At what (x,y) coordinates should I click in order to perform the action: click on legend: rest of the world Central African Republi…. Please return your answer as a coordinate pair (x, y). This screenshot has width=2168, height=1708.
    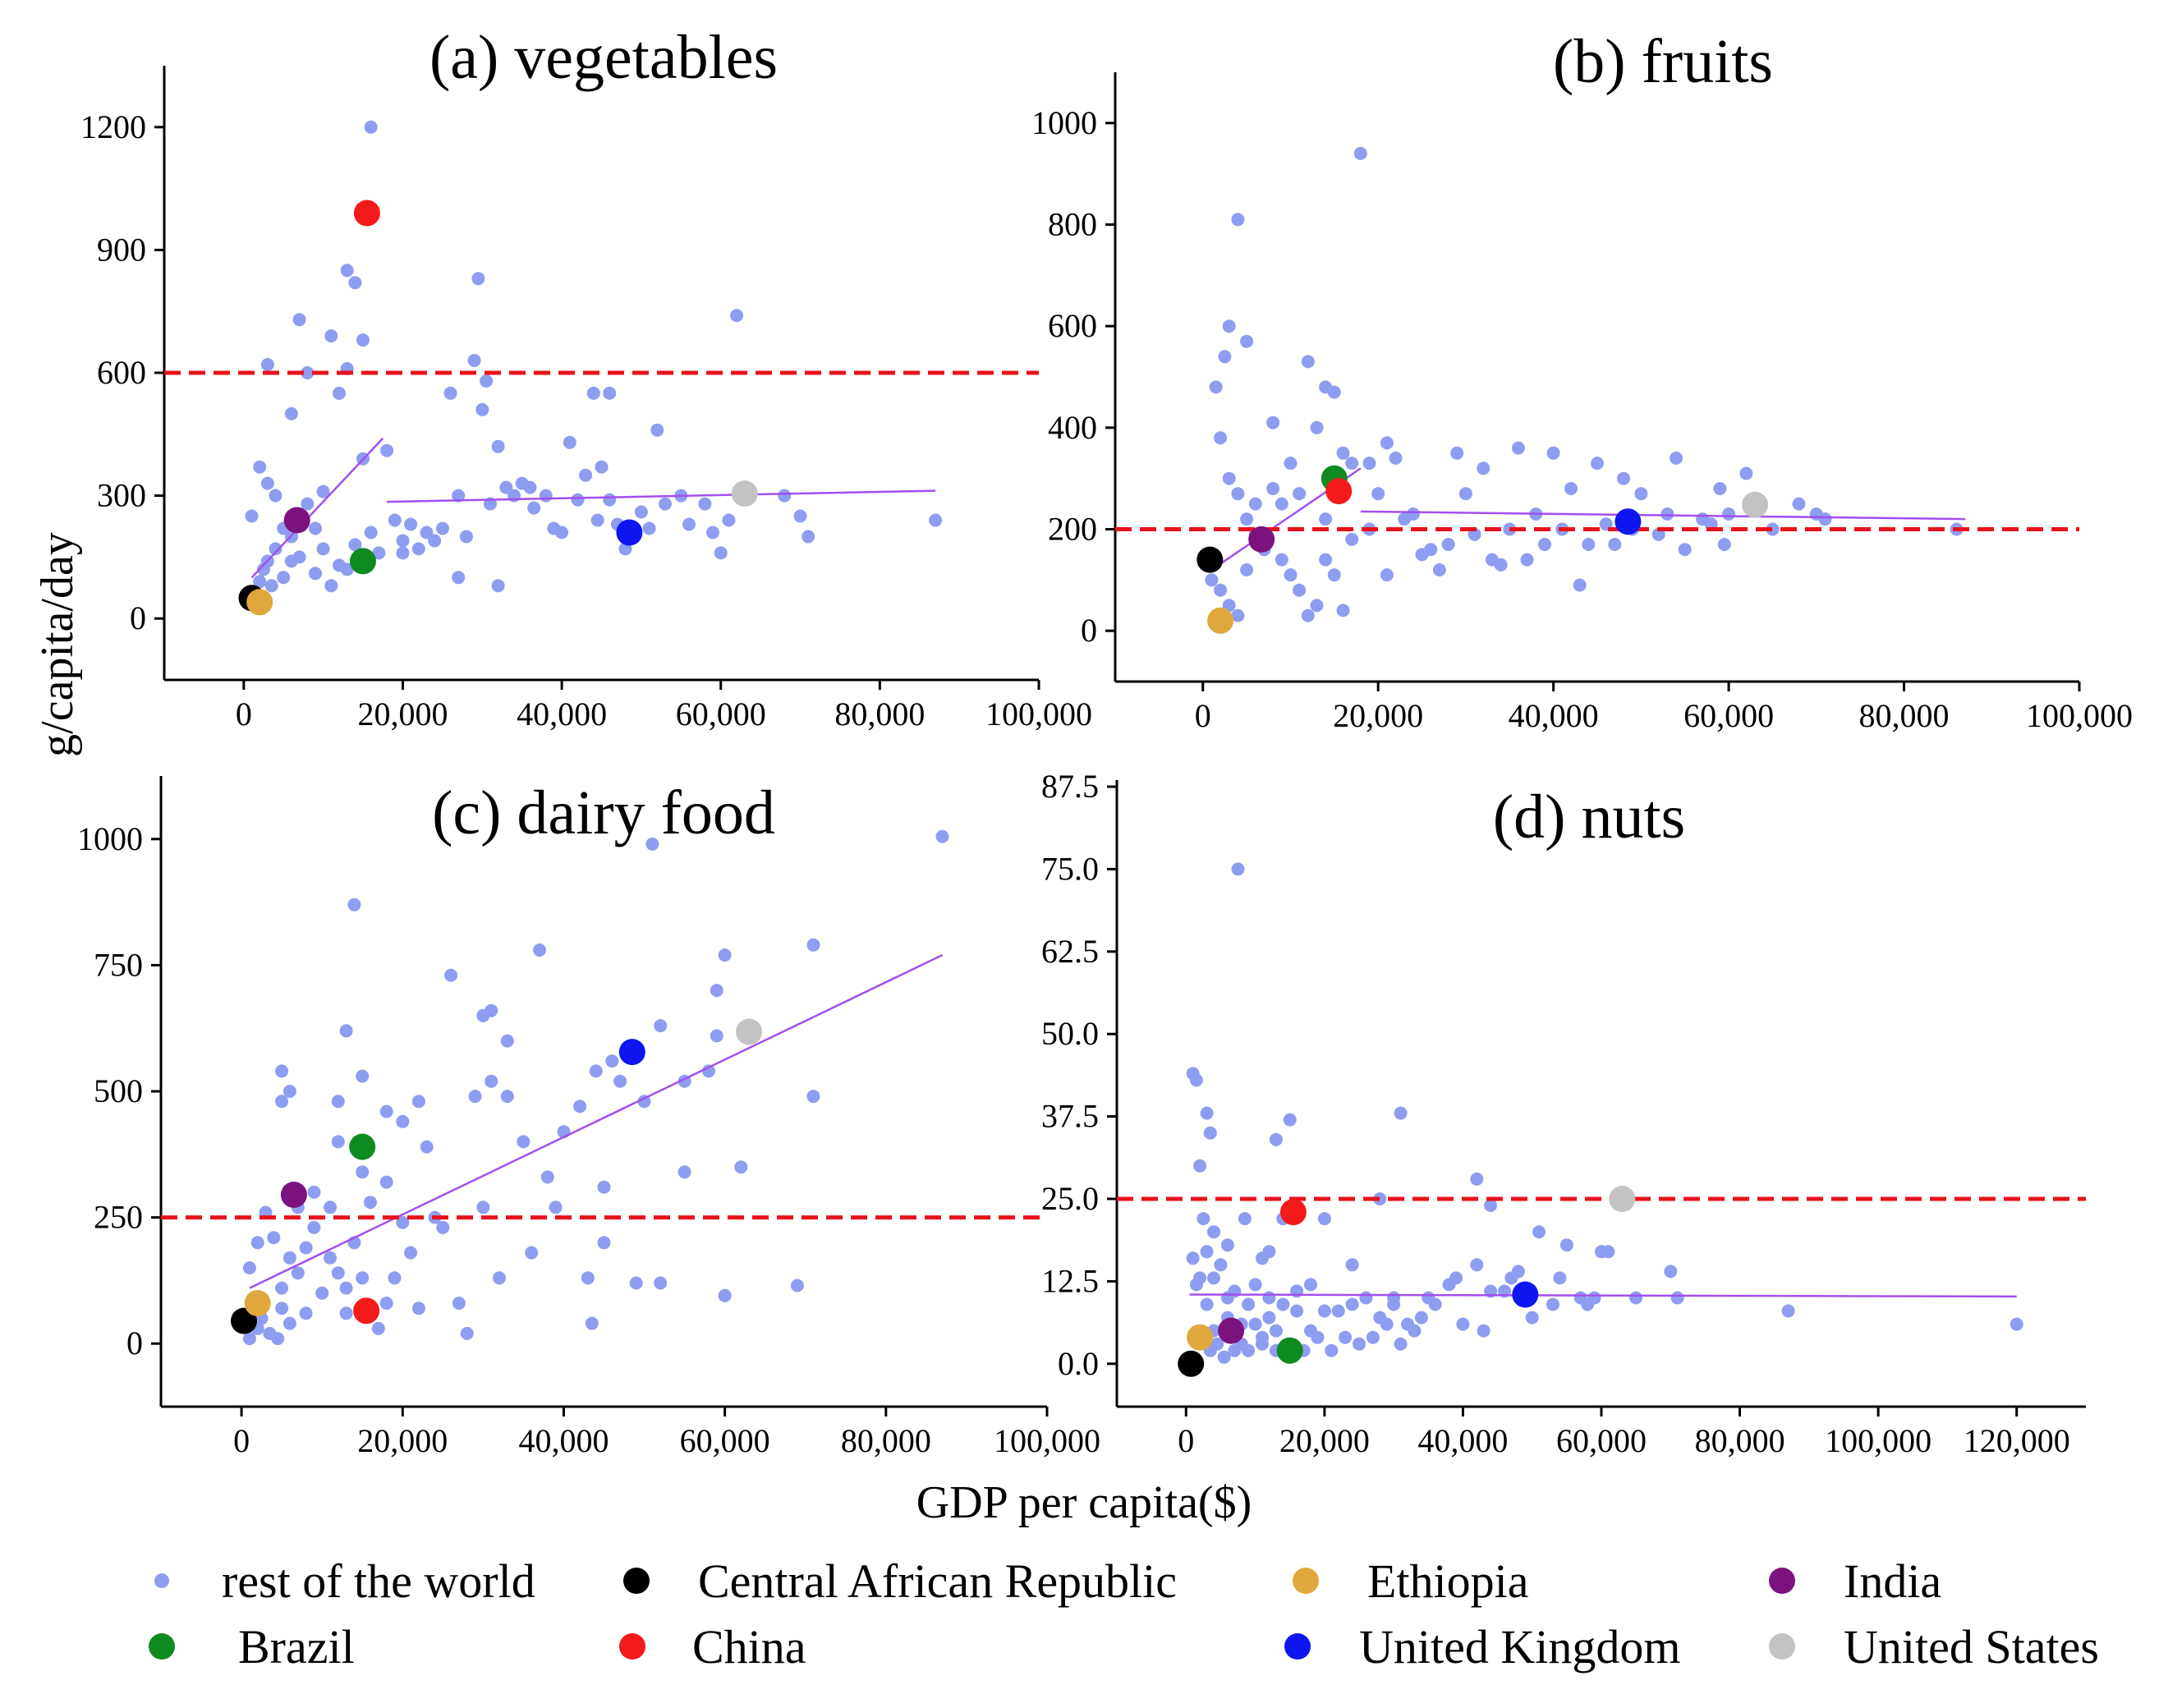
    Looking at the image, I should click on (1124, 1614).